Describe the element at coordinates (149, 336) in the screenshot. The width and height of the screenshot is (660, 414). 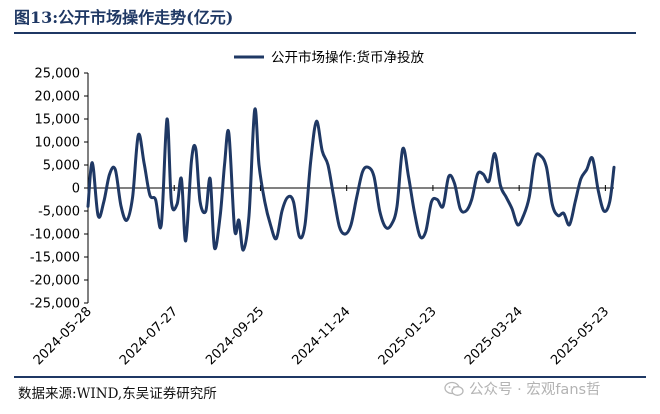
I see `x-tick-label: 2024-07-27` at that location.